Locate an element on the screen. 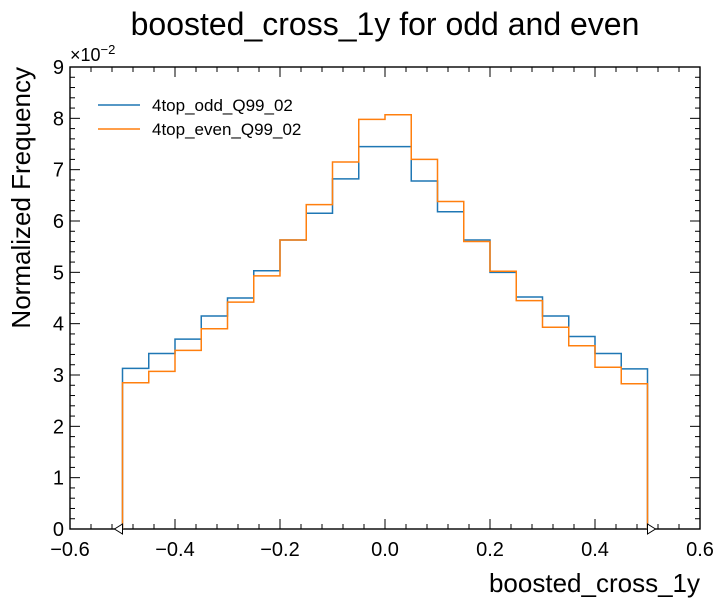 This screenshot has width=727, height=606. y-tick-label: 8 is located at coordinates (58, 119).